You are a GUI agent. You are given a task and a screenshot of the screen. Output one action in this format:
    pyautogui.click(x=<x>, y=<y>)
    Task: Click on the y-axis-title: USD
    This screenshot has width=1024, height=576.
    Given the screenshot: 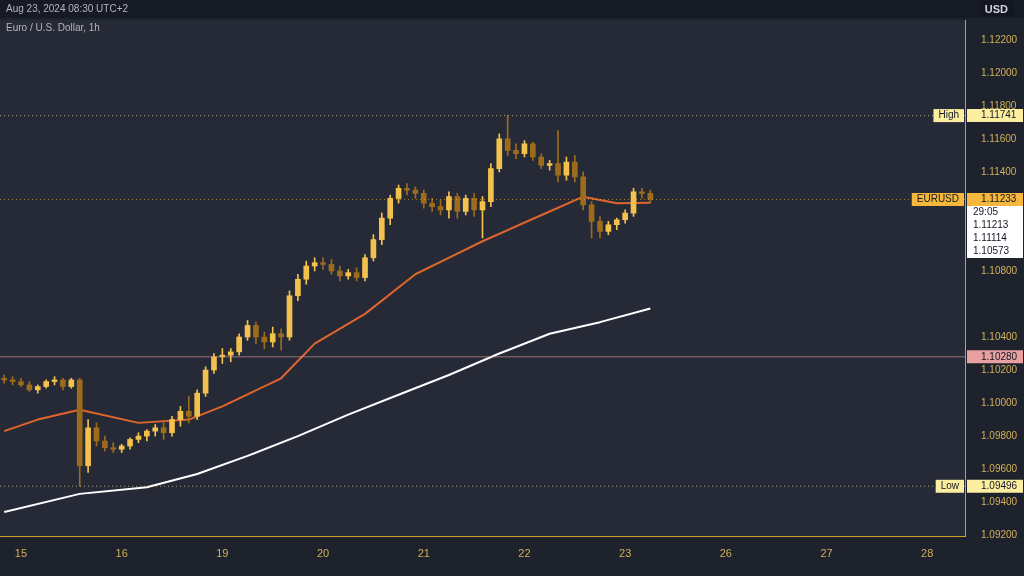 What is the action you would take?
    pyautogui.click(x=996, y=9)
    